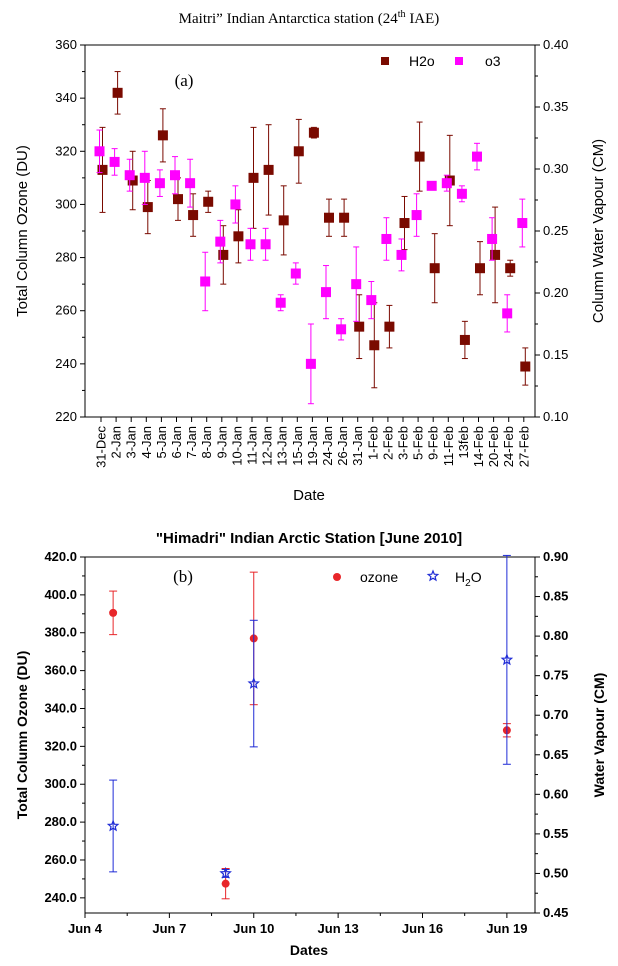 The height and width of the screenshot is (966, 618). I want to click on x-tick-label: Jun 16, so click(422, 928).